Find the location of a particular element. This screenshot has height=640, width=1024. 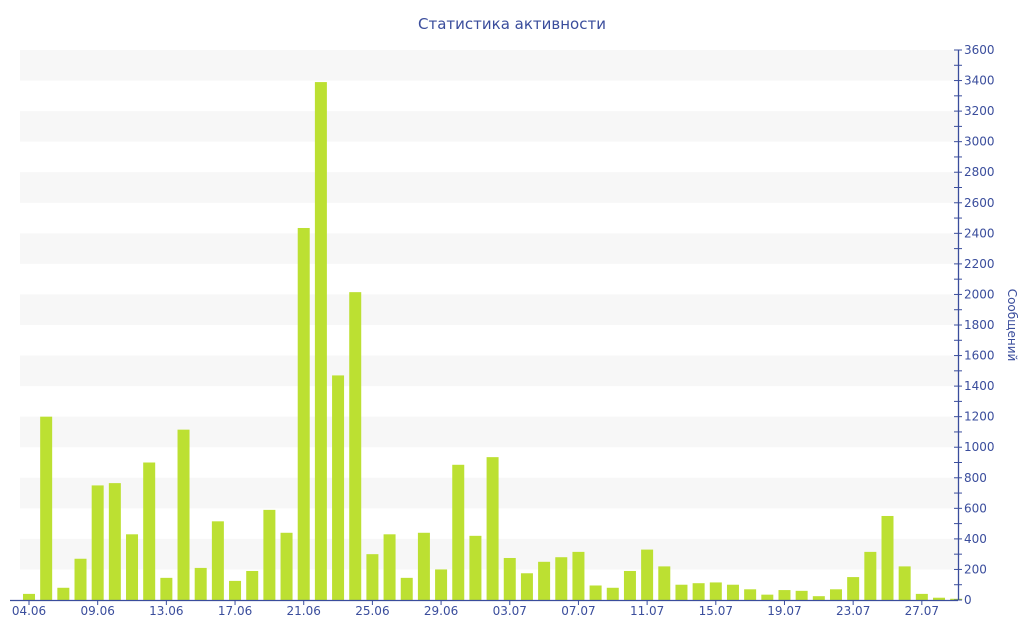

x-tick-label: 23.07 is located at coordinates (853, 611).